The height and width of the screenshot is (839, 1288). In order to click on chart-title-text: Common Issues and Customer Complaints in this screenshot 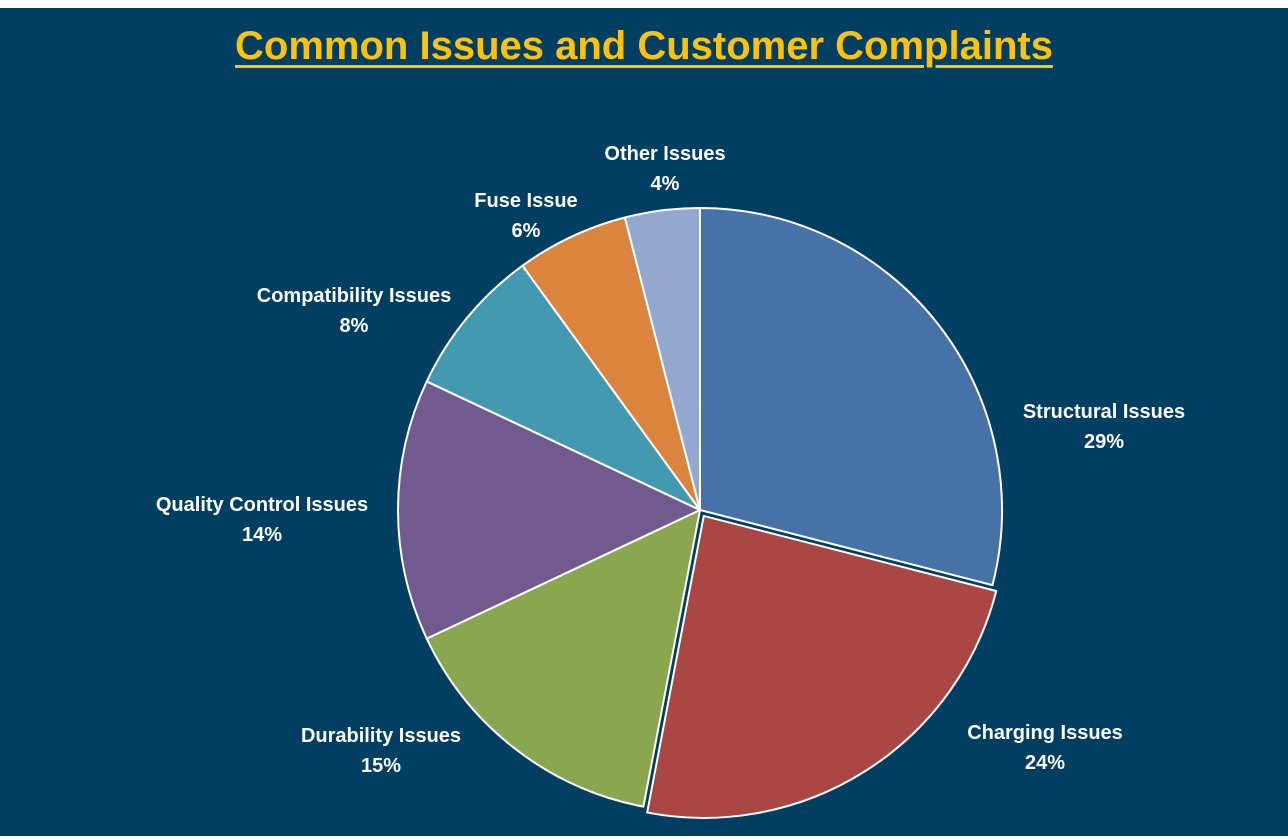, I will do `click(644, 46)`.